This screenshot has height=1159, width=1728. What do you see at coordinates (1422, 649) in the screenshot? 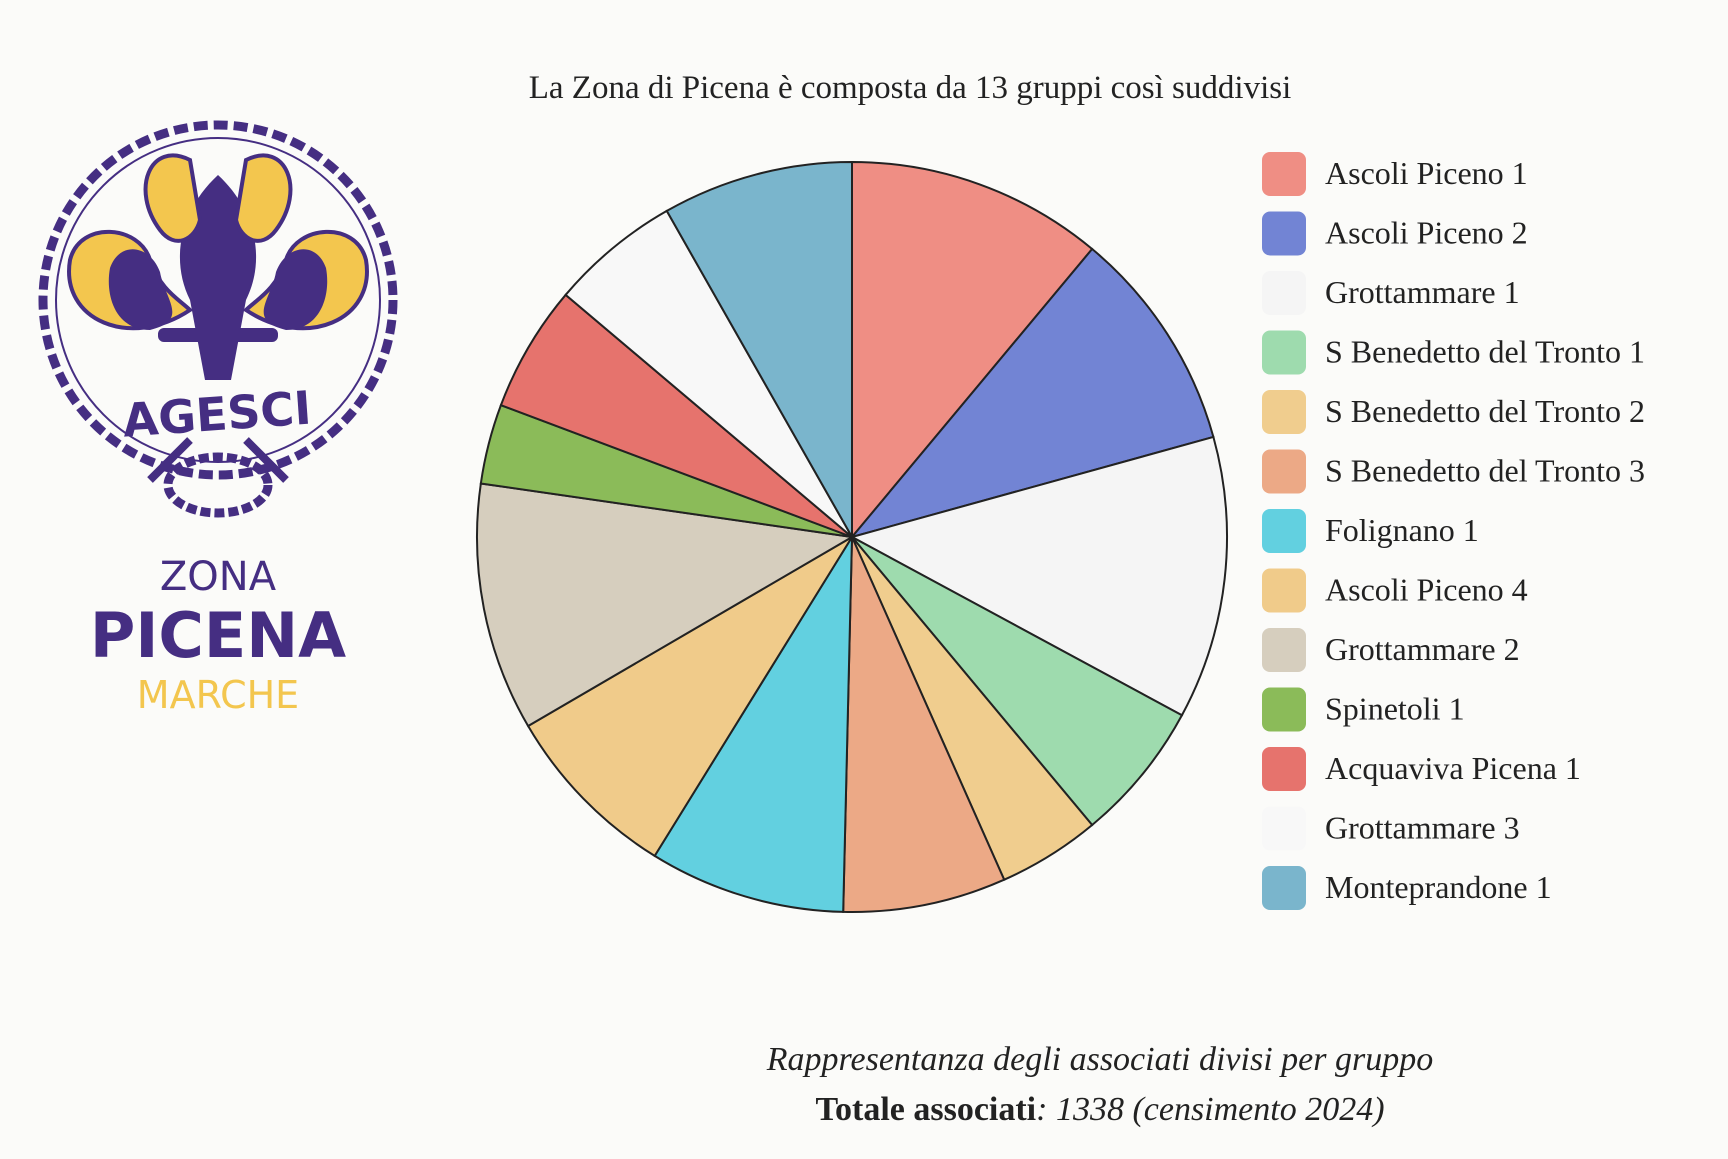
I see `legend-label: Grottammare 2` at bounding box center [1422, 649].